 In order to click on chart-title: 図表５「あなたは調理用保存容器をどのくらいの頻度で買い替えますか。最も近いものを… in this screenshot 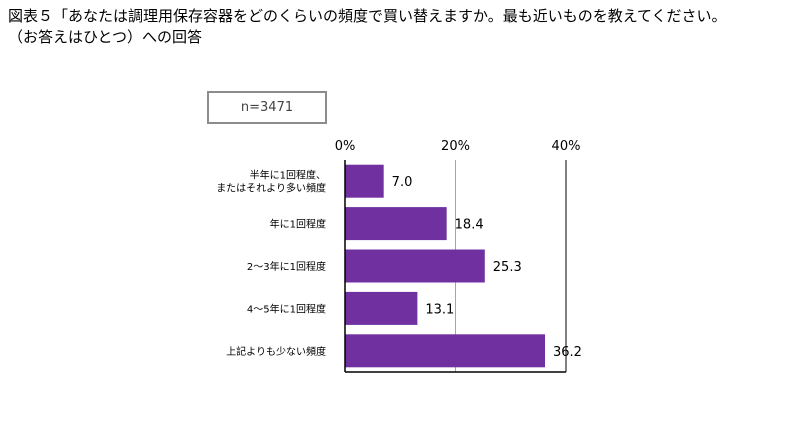, I will do `click(367, 27)`.